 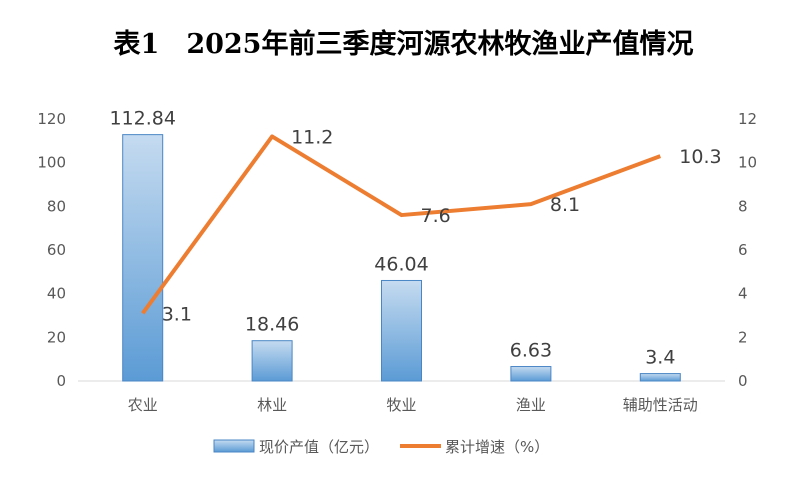 What do you see at coordinates (401, 264) in the screenshot?
I see `bar-data-label: 46.04` at bounding box center [401, 264].